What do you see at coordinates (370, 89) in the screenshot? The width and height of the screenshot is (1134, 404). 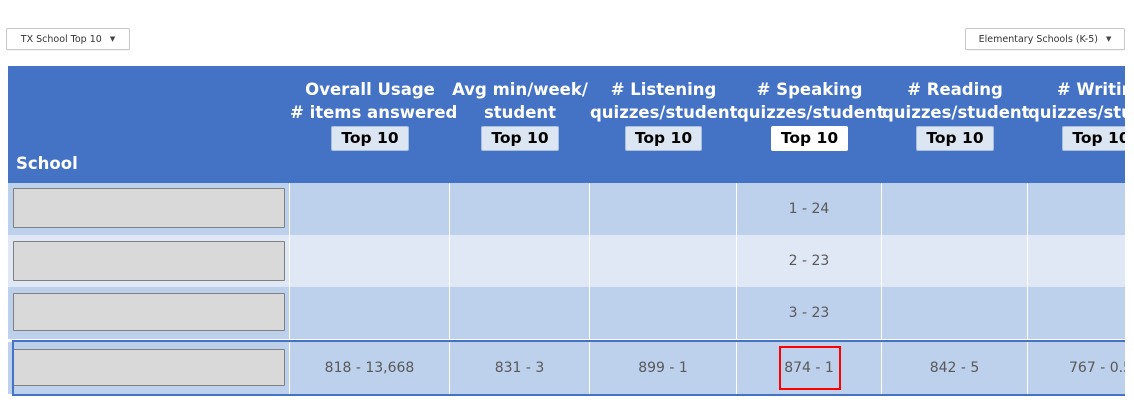 I see `column-title: Overall Usage` at bounding box center [370, 89].